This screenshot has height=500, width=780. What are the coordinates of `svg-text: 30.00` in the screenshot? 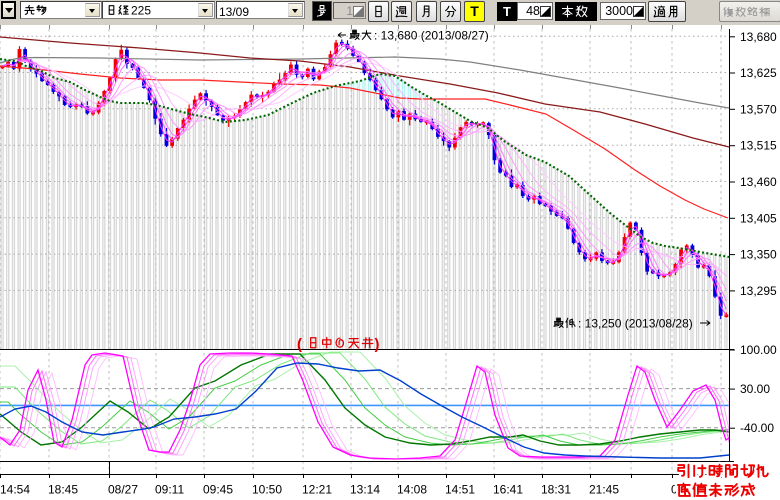 It's located at (755, 389).